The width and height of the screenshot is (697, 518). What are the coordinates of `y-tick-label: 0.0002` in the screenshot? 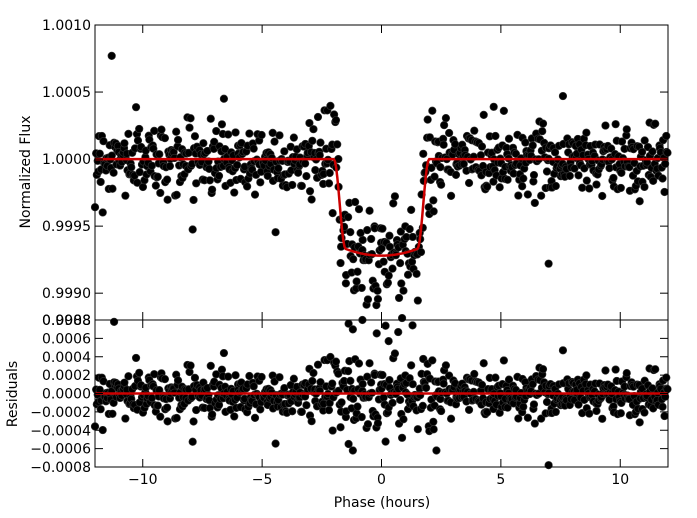 It's located at (66, 376).